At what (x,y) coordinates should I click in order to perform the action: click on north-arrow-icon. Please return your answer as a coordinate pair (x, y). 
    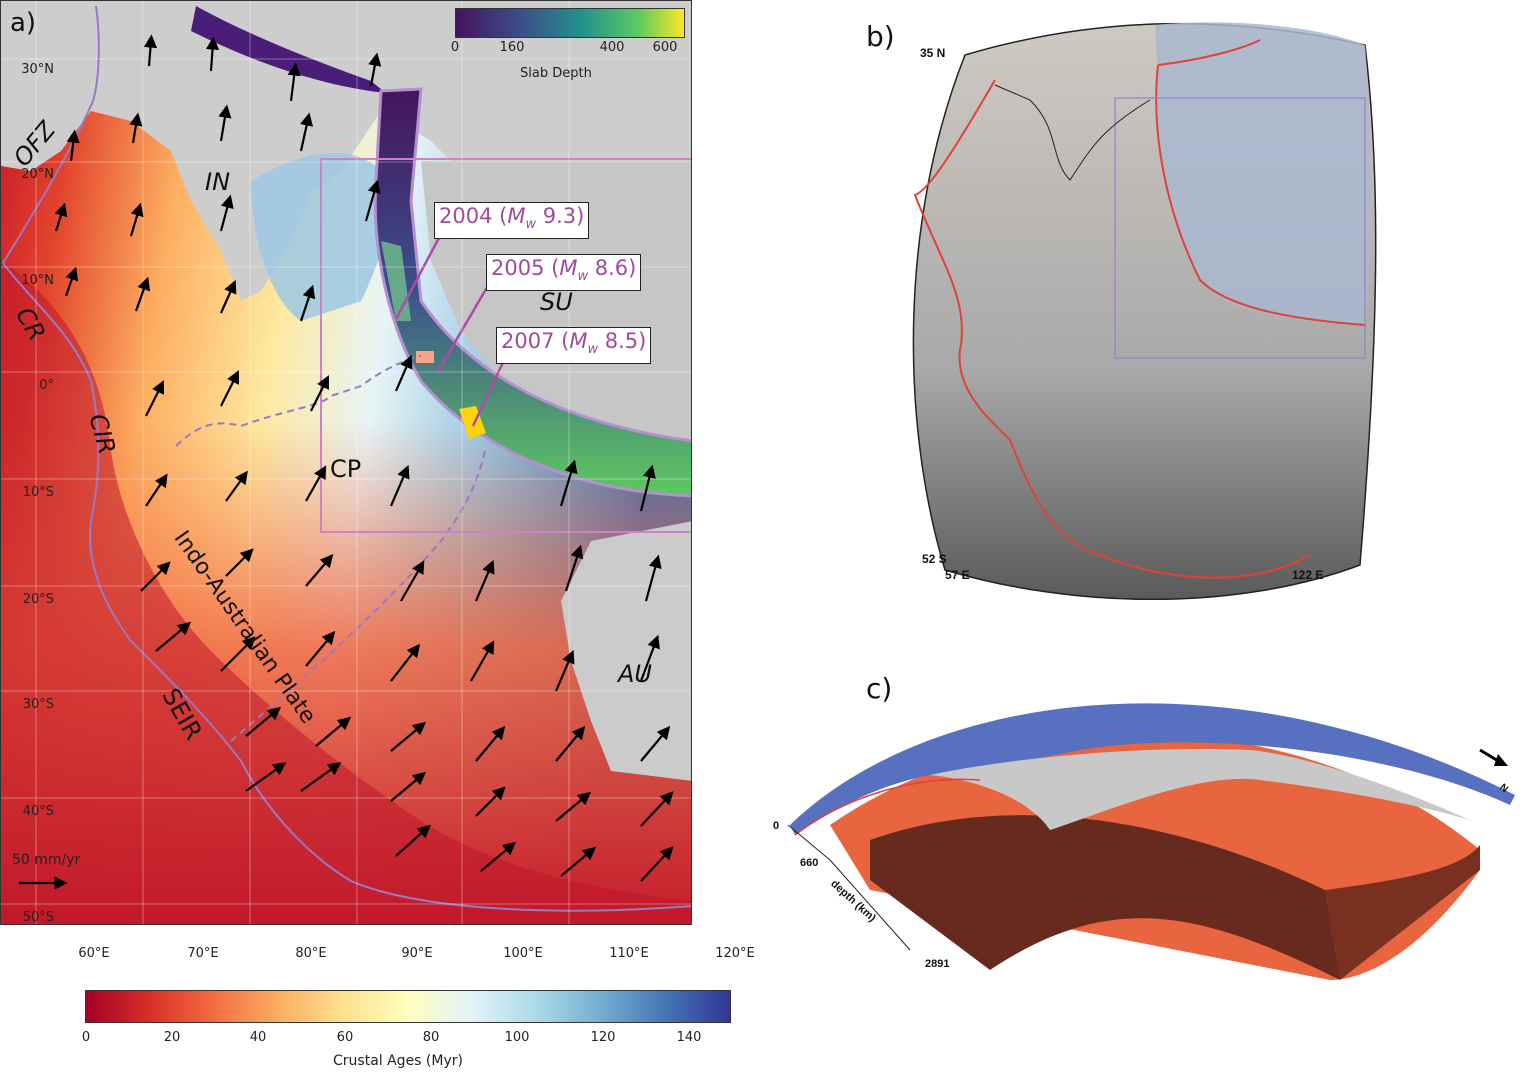
    Looking at the image, I should click on (1501, 760).